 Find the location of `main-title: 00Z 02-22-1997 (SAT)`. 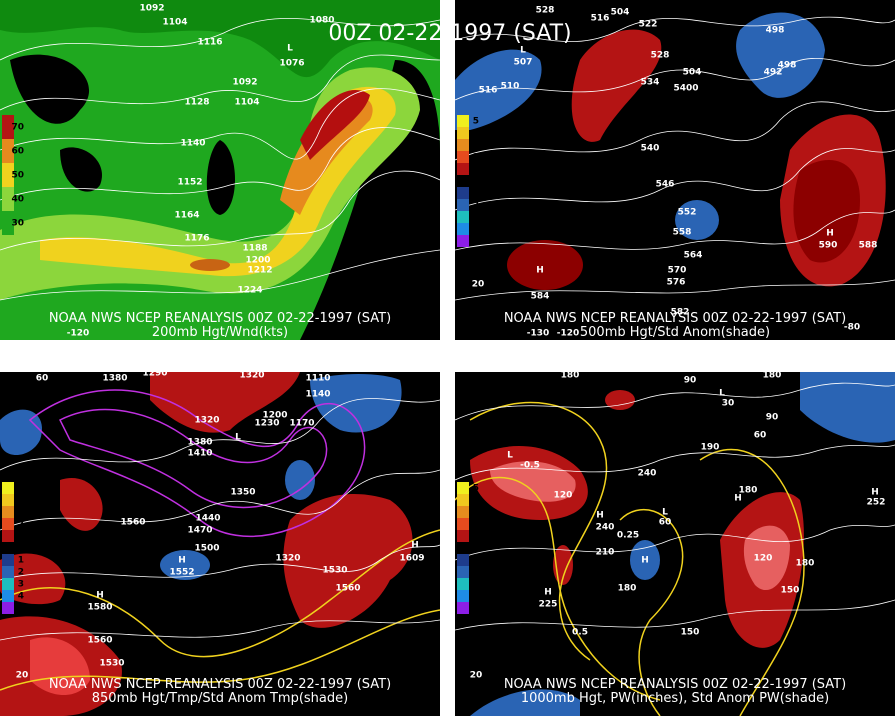

main-title: 00Z 02-22-1997 (SAT) is located at coordinates (449, 33).